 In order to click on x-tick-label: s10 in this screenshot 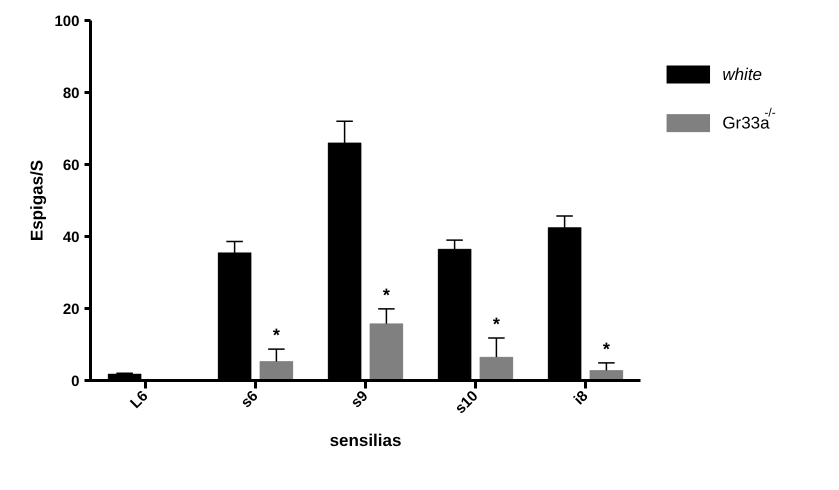, I will do `click(467, 402)`.